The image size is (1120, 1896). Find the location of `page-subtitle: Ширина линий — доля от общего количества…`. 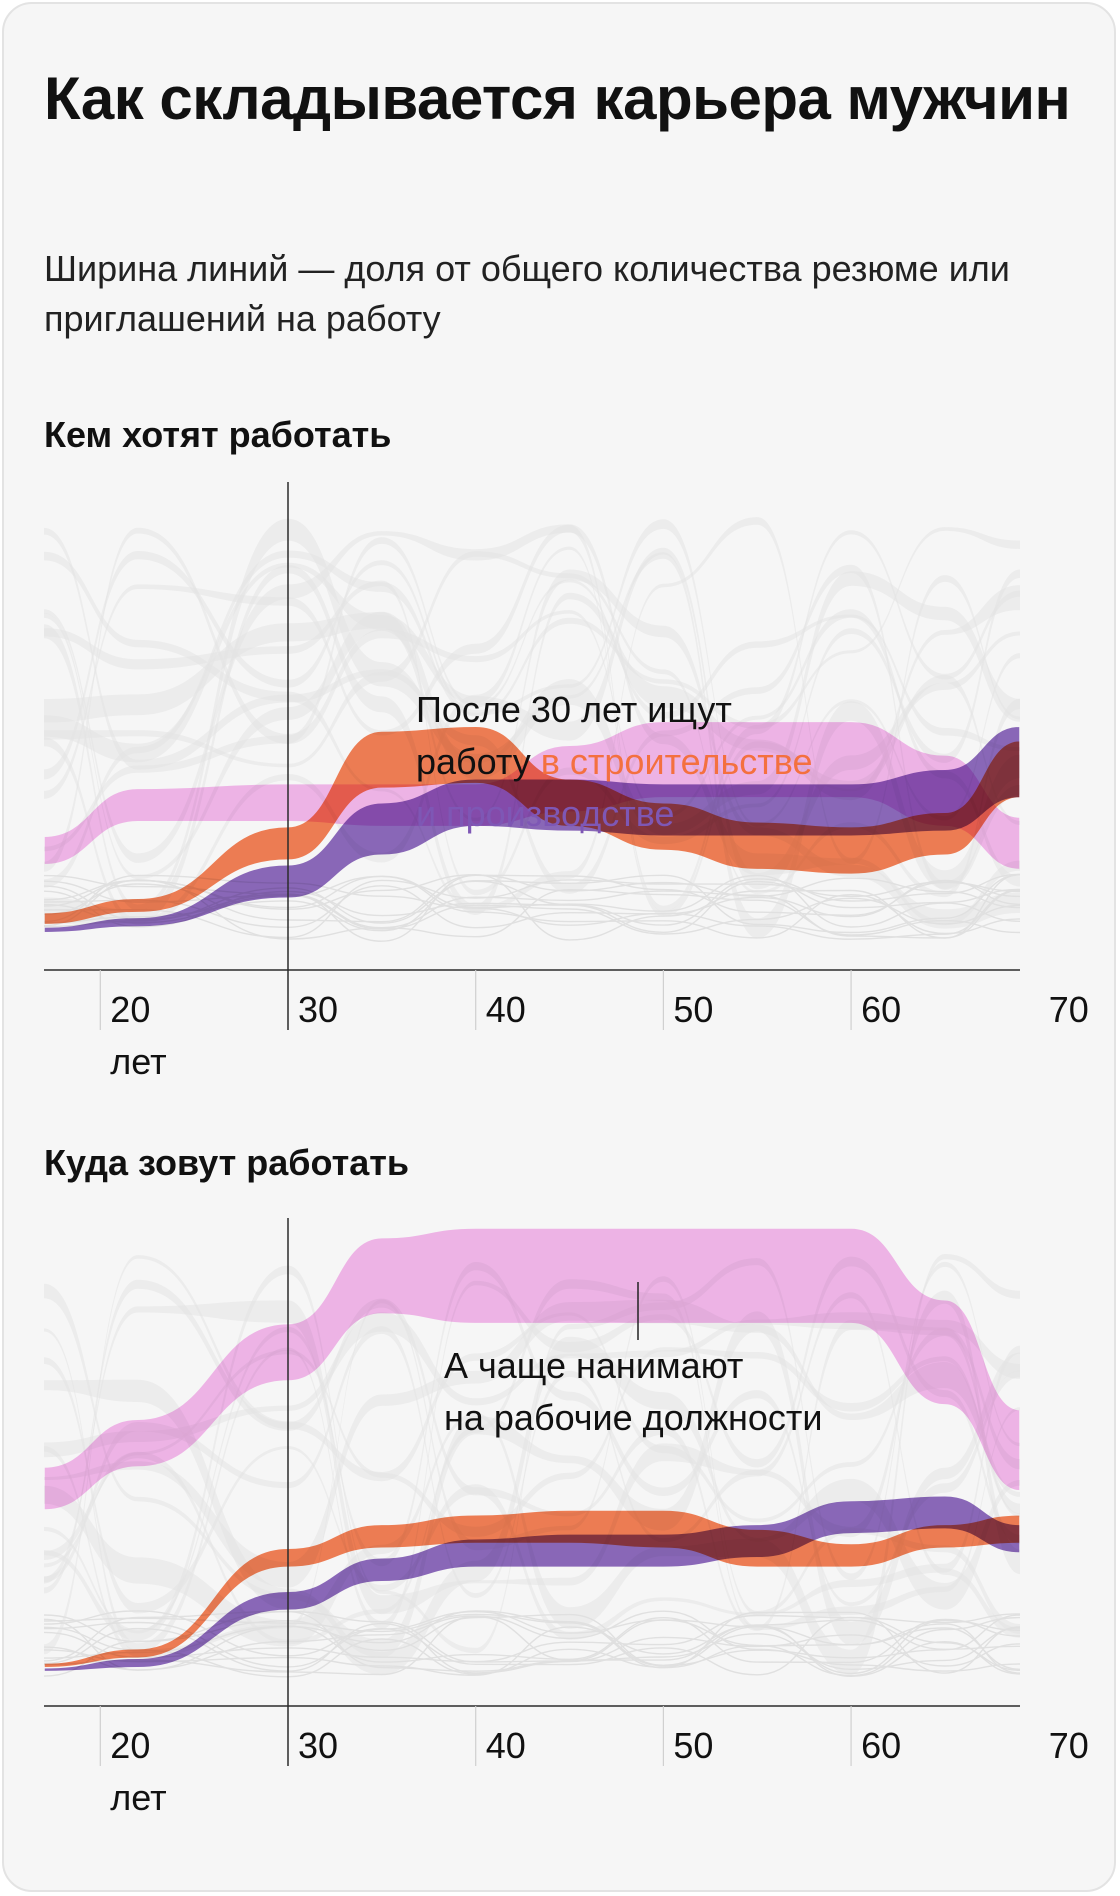

page-subtitle: Ширина линий — доля от общего количества… is located at coordinates (527, 293).